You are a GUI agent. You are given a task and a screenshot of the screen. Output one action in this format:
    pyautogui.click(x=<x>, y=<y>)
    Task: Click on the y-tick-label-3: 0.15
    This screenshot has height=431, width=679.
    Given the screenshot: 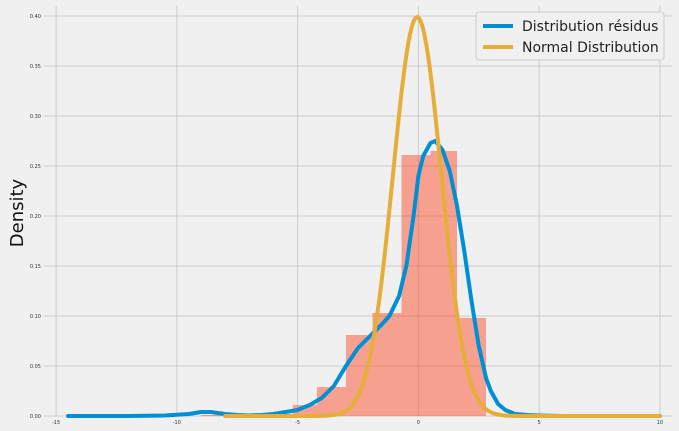 What is the action you would take?
    pyautogui.click(x=35, y=267)
    